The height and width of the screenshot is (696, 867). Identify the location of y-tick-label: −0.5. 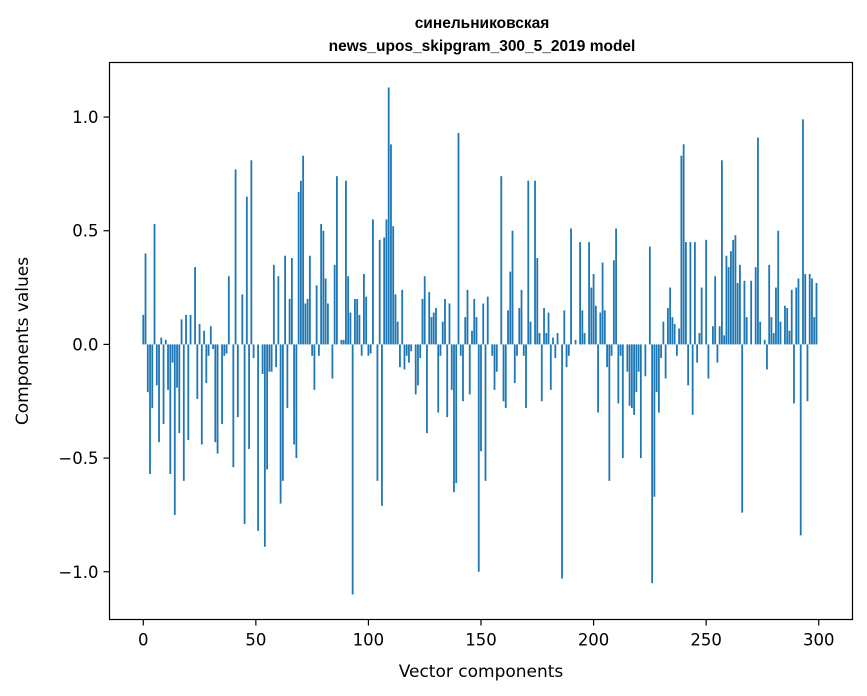
(78, 458).